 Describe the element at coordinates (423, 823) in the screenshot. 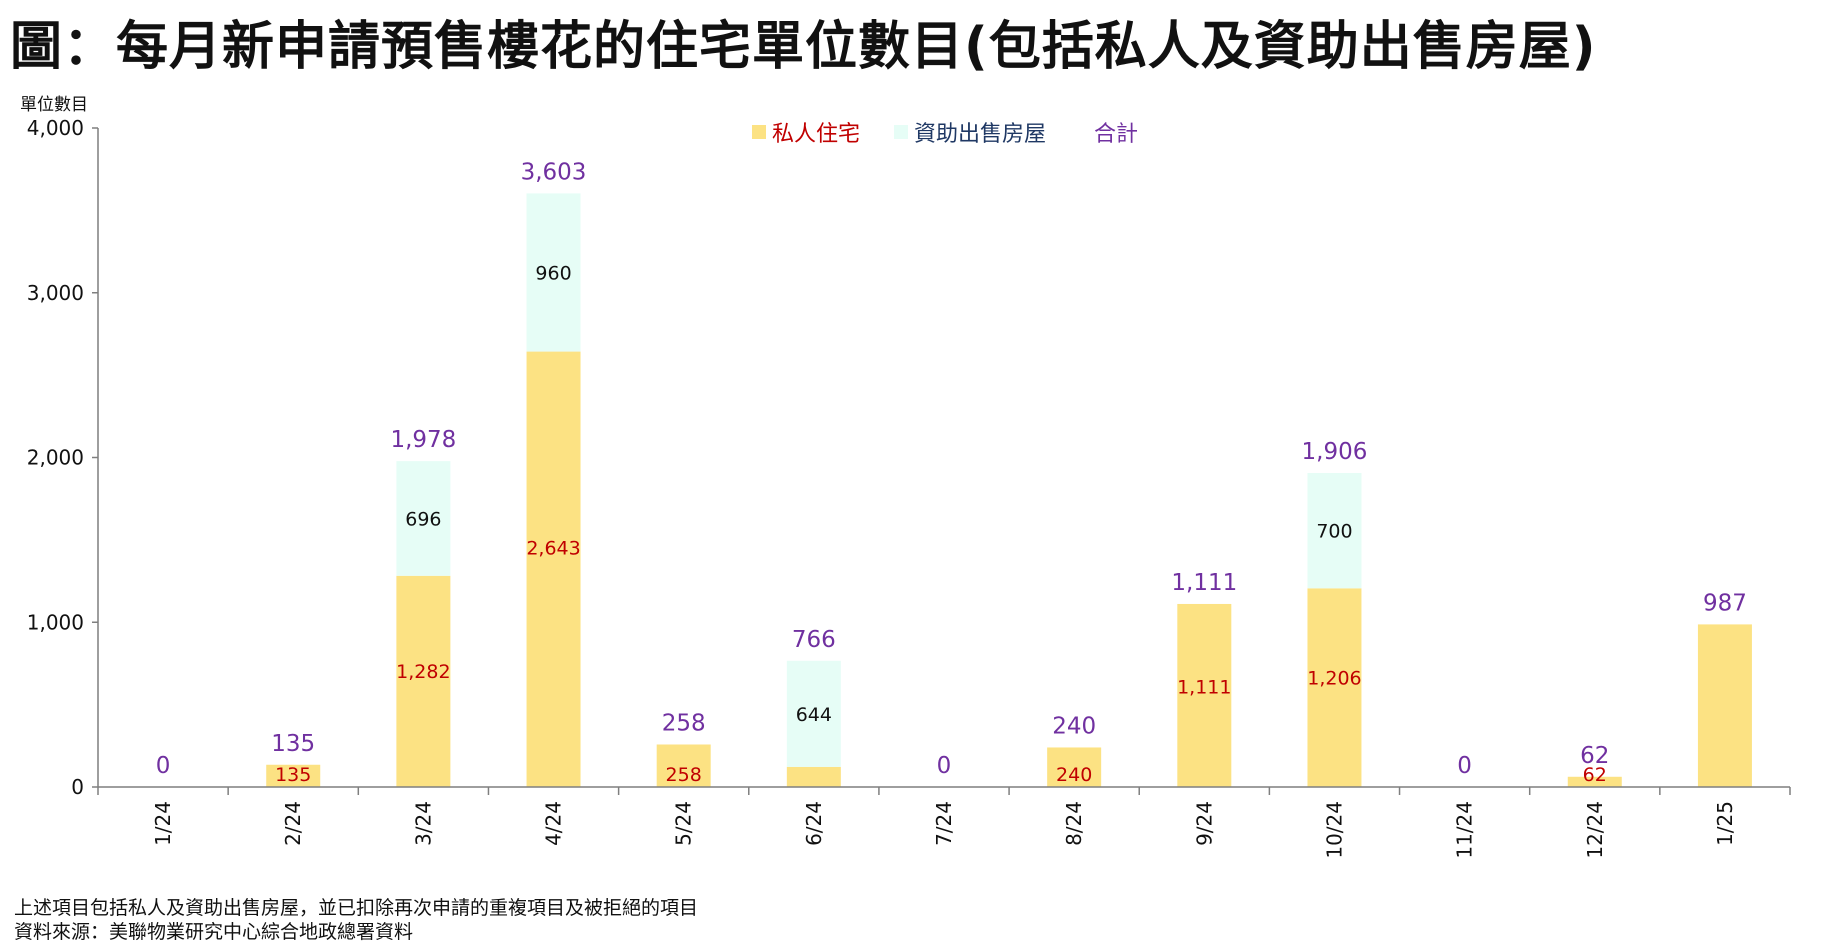

I see `x-tick-label: 3/24` at that location.